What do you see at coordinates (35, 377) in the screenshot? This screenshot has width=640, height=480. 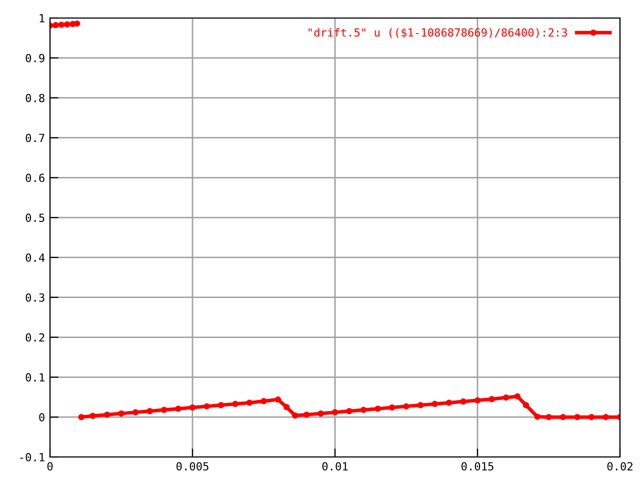 I see `y-tick-label: 0.1` at bounding box center [35, 377].